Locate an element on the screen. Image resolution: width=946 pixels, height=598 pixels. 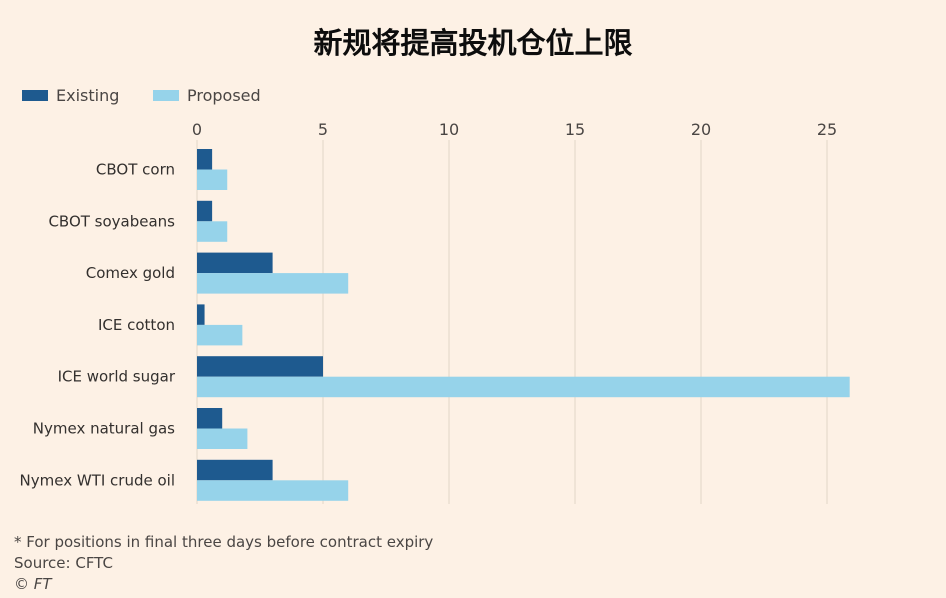
bar-existing-comex-gold is located at coordinates (235, 263).